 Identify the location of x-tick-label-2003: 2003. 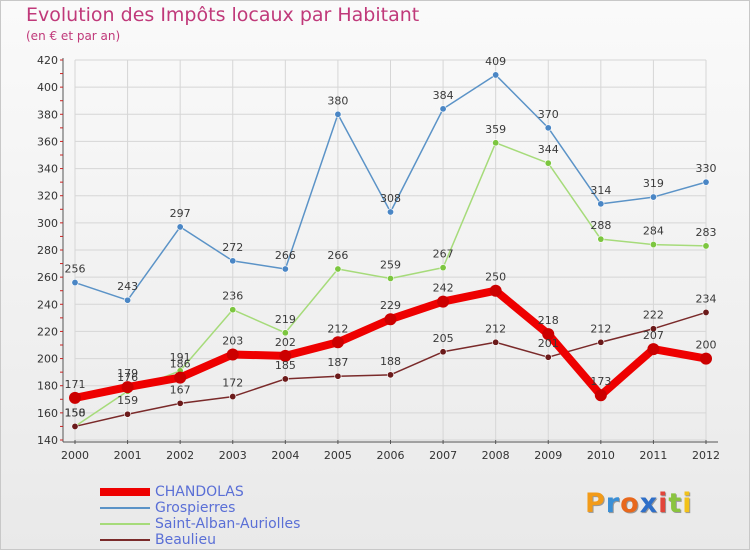
(233, 455).